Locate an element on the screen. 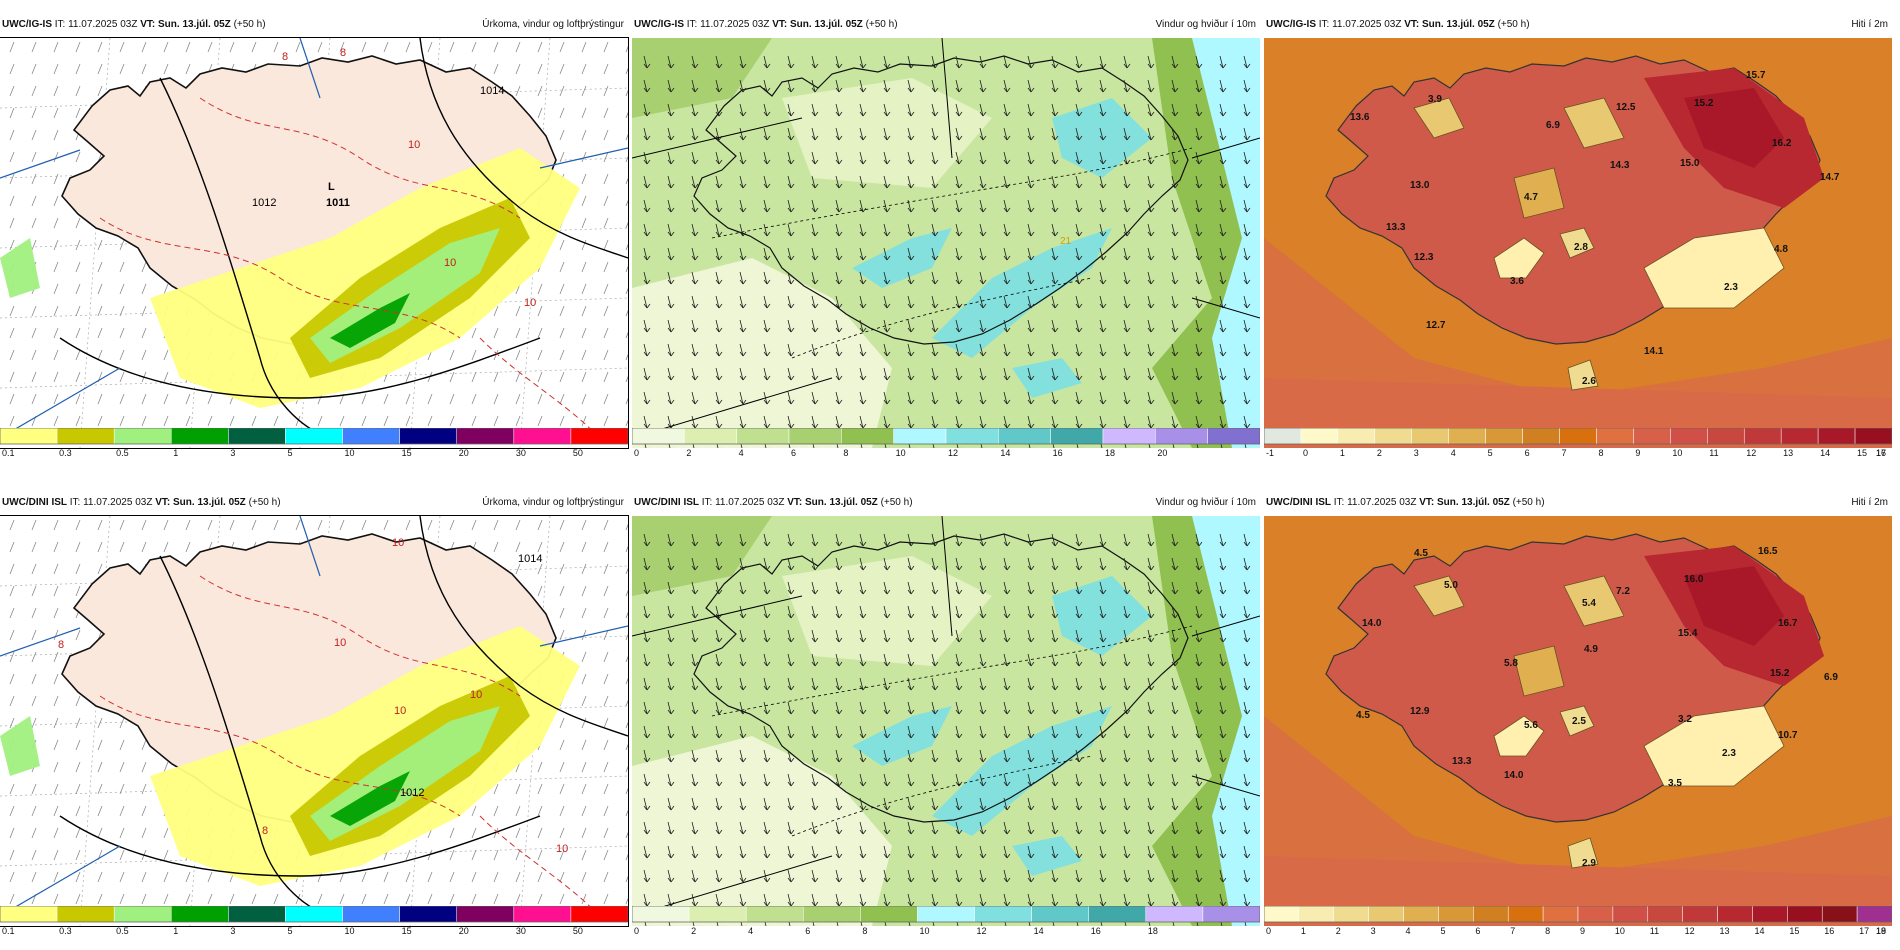 The width and height of the screenshot is (1900, 950). colorbar: 0 2 4 6 8 10 12 14 16 18 20 is located at coordinates (946, 443).